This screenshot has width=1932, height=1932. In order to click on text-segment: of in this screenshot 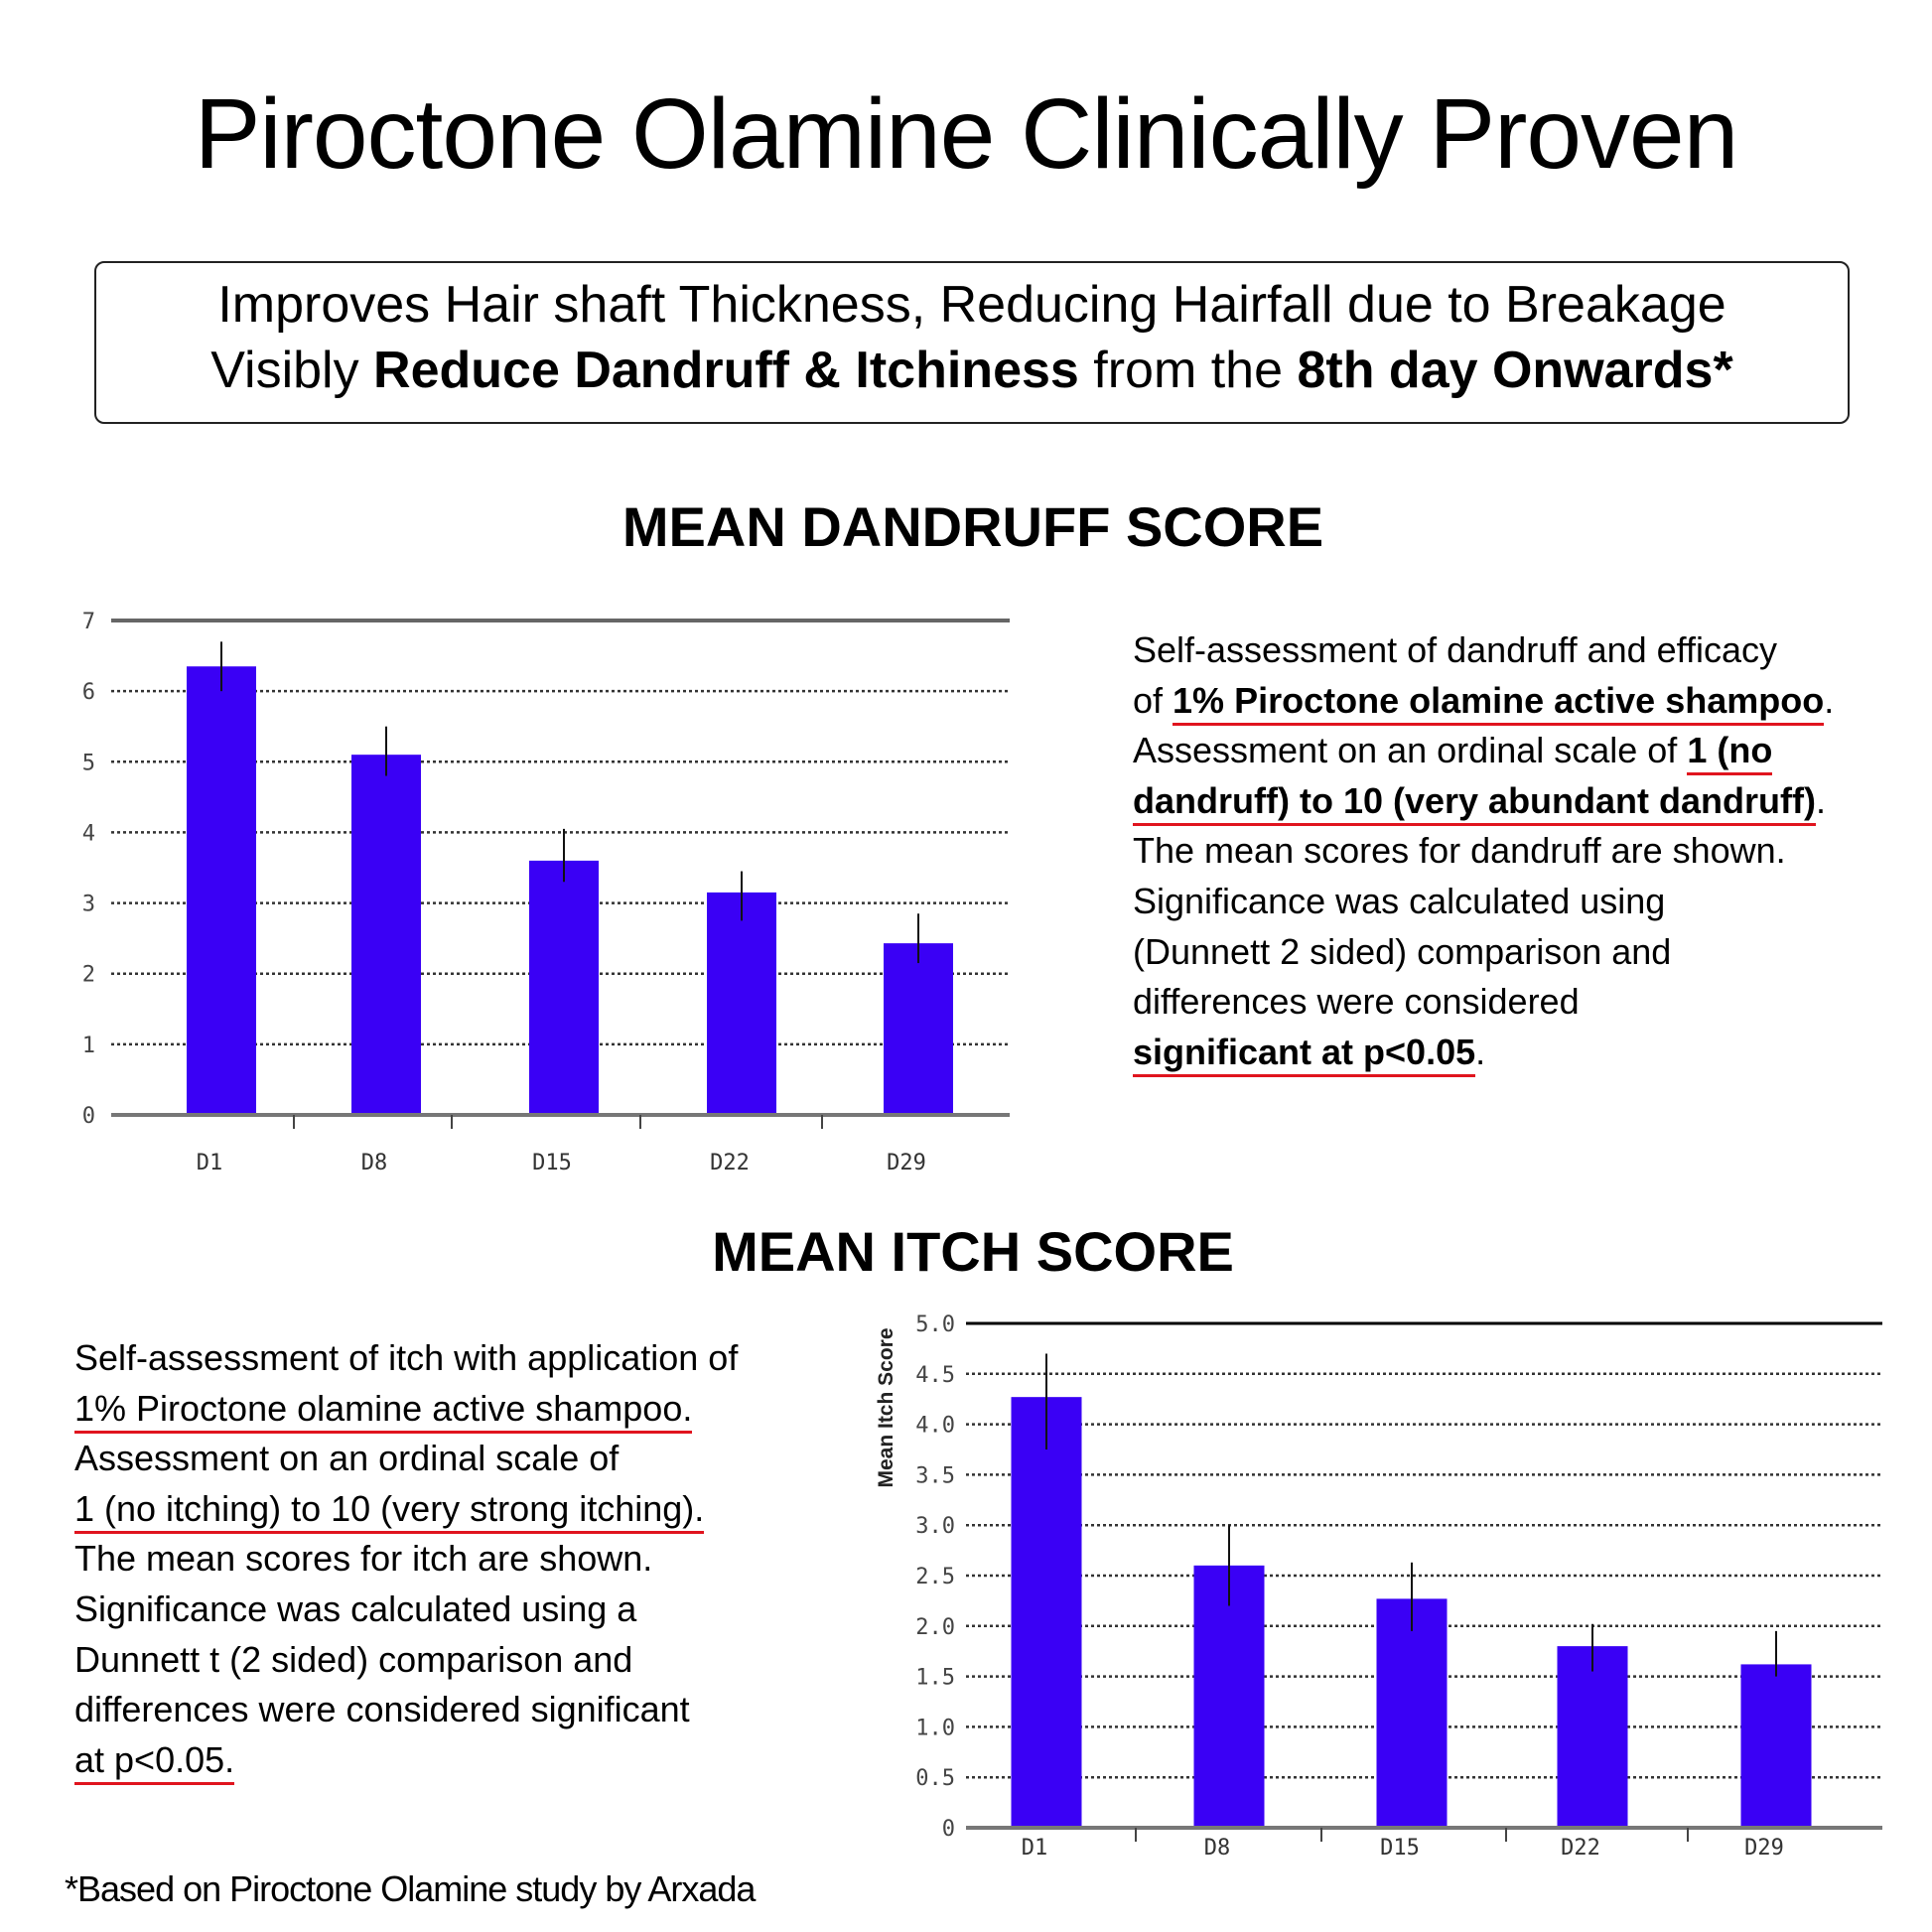, I will do `click(1153, 700)`.